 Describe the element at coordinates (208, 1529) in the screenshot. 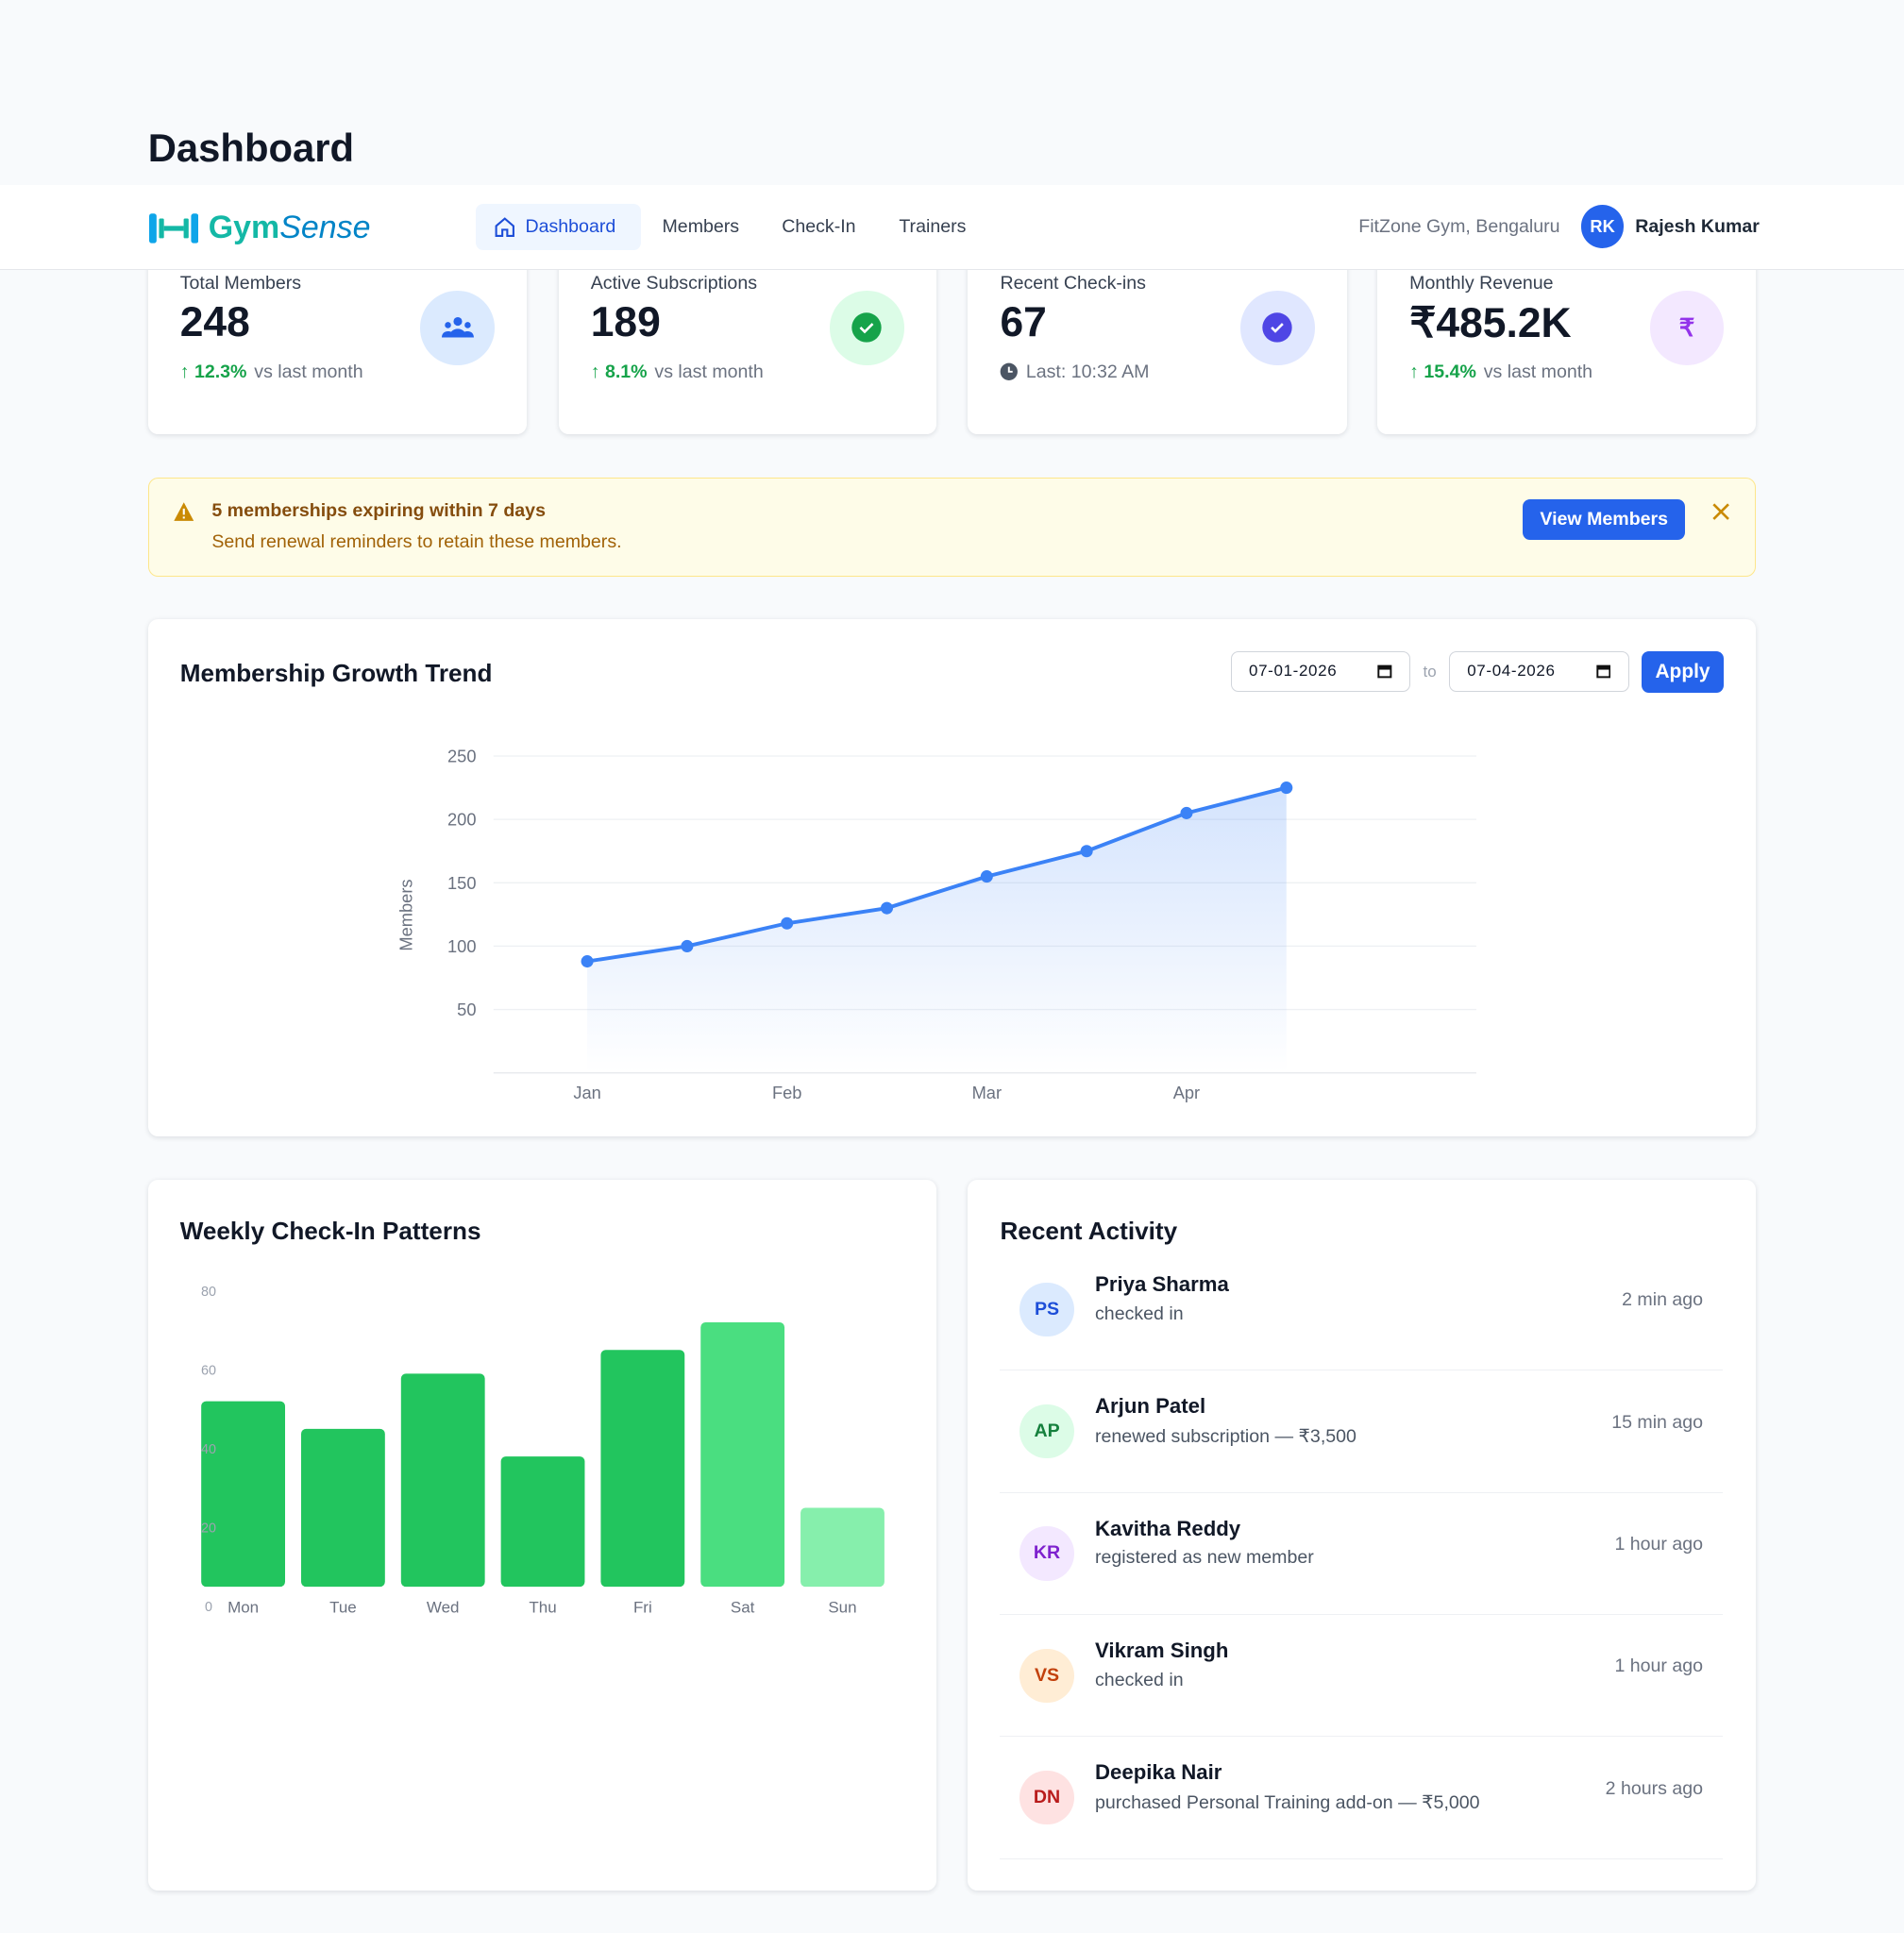

I see `y-tick-label: 20` at that location.